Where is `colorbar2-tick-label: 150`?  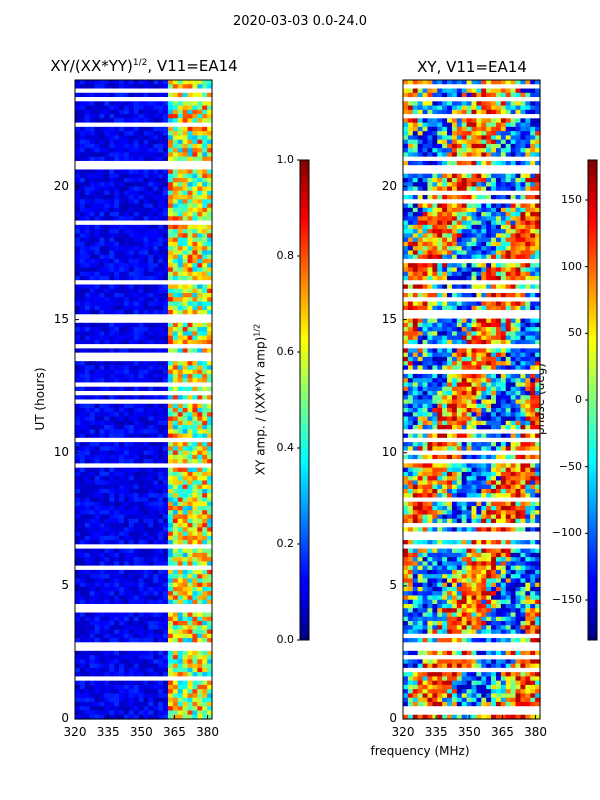
colorbar2-tick-label: 150 is located at coordinates (571, 199).